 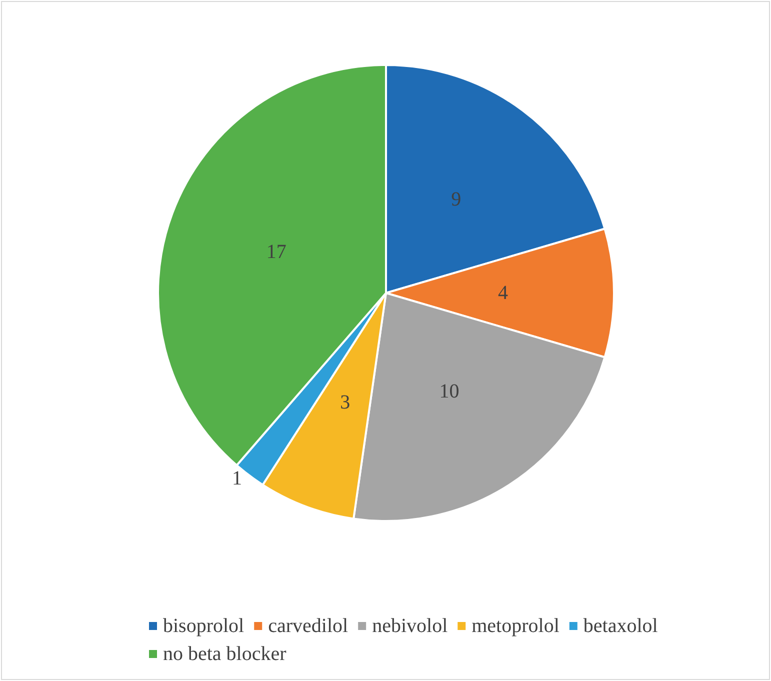 I want to click on legend-label: carvedilol, so click(x=308, y=626).